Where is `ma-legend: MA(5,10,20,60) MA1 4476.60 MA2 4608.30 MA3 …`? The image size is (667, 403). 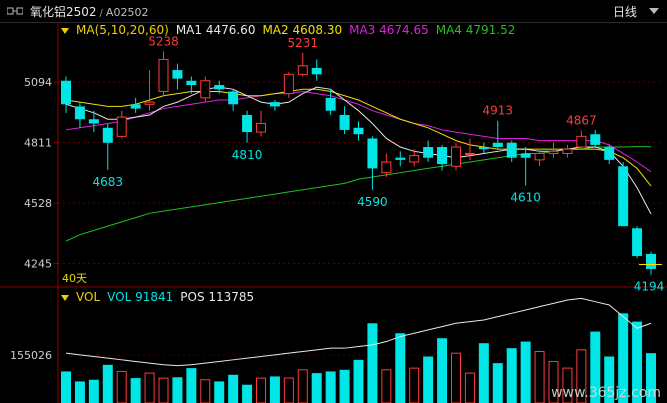
ma-legend: MA(5,10,20,60) MA1 4476.60 MA2 4608.30 MA3 … is located at coordinates (291, 30).